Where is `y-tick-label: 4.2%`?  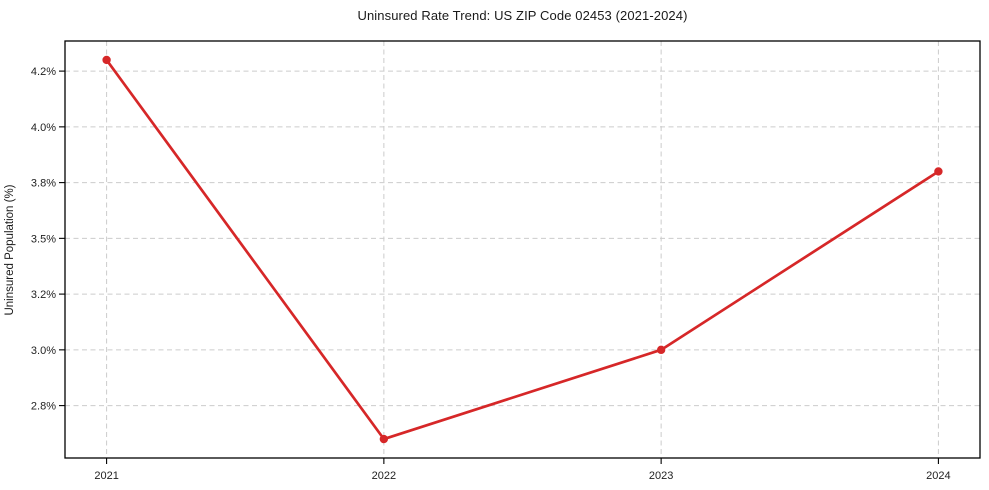 y-tick-label: 4.2% is located at coordinates (43, 72).